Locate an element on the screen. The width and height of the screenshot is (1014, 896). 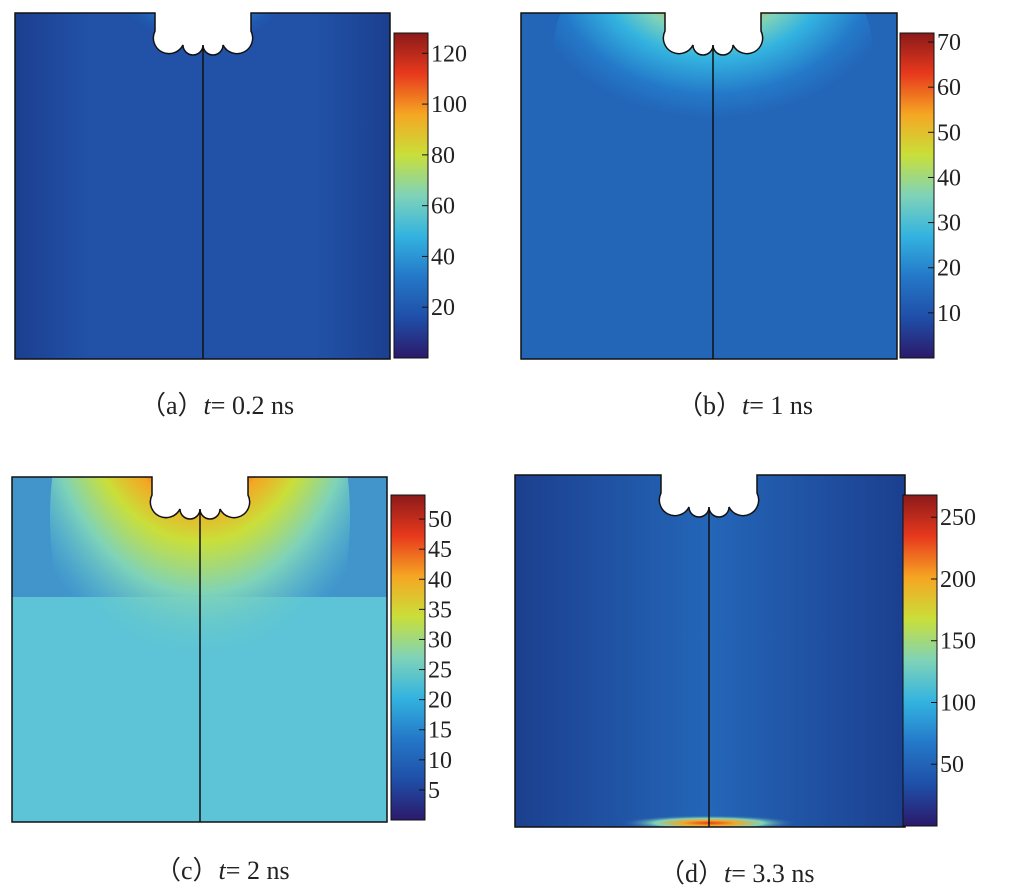
colorbar-tick-label: 150 is located at coordinates (958, 642).